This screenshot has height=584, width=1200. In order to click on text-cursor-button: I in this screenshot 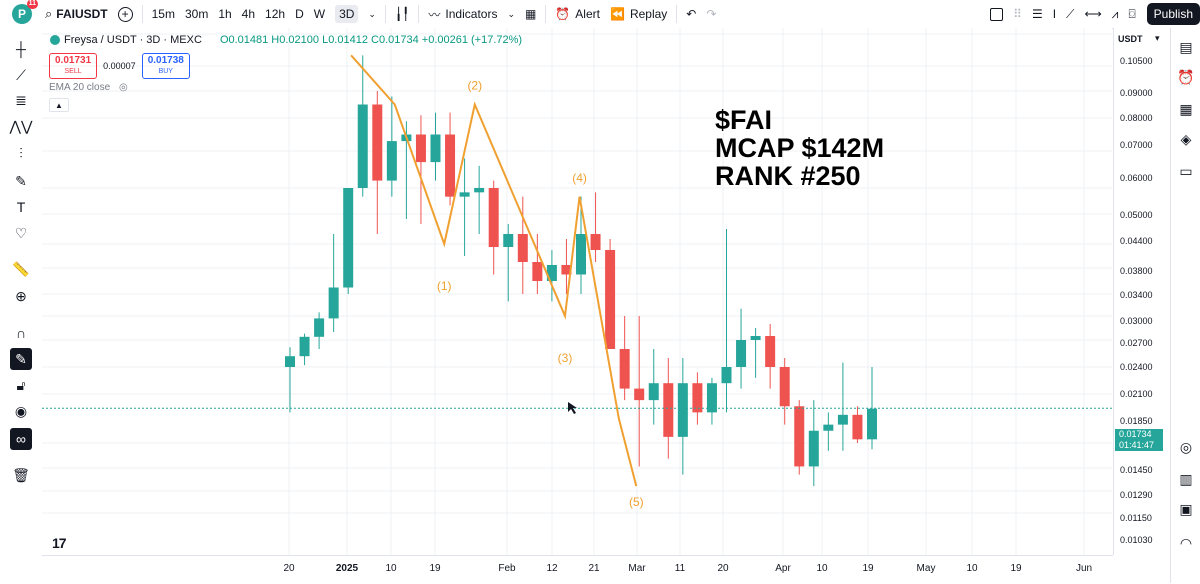, I will do `click(1054, 14)`.